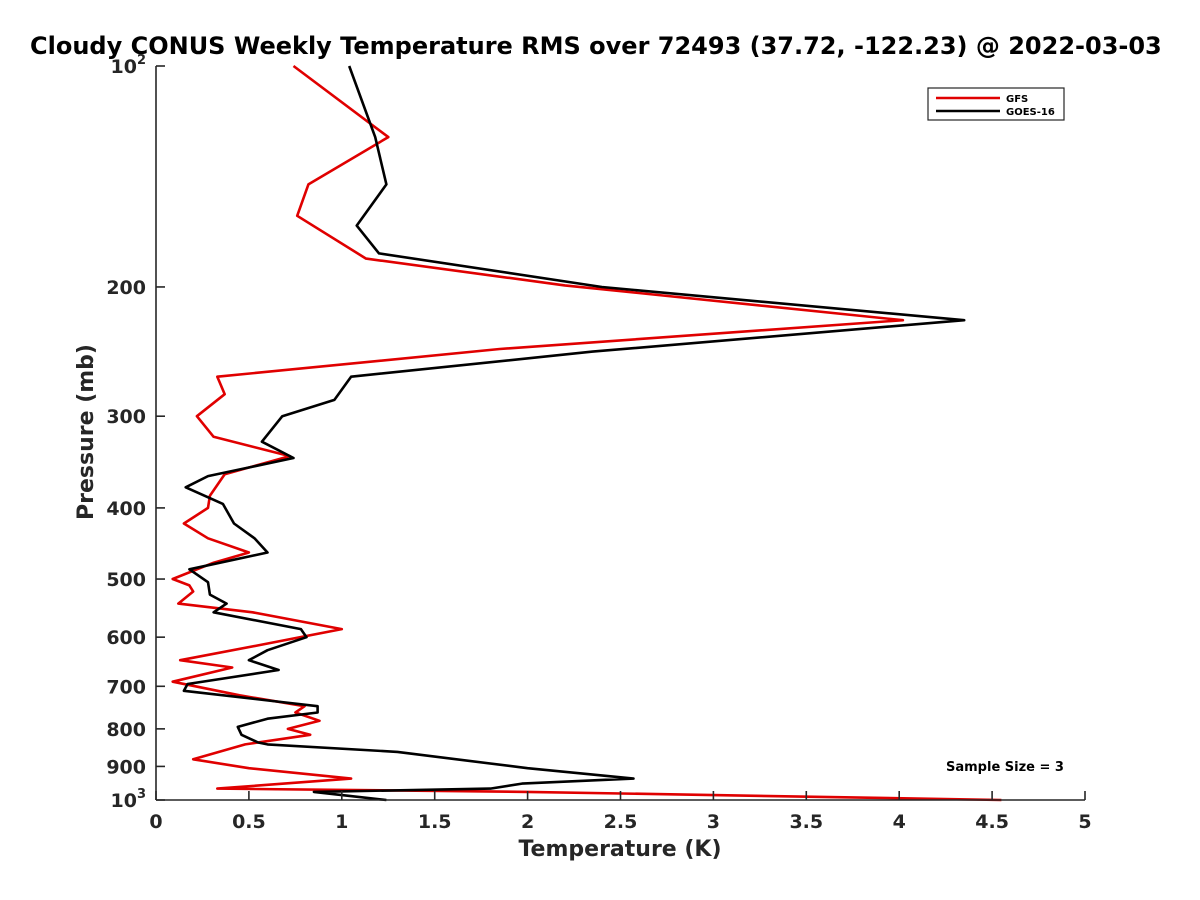 The width and height of the screenshot is (1200, 900). What do you see at coordinates (341, 822) in the screenshot?
I see `x-tick-label: 1` at bounding box center [341, 822].